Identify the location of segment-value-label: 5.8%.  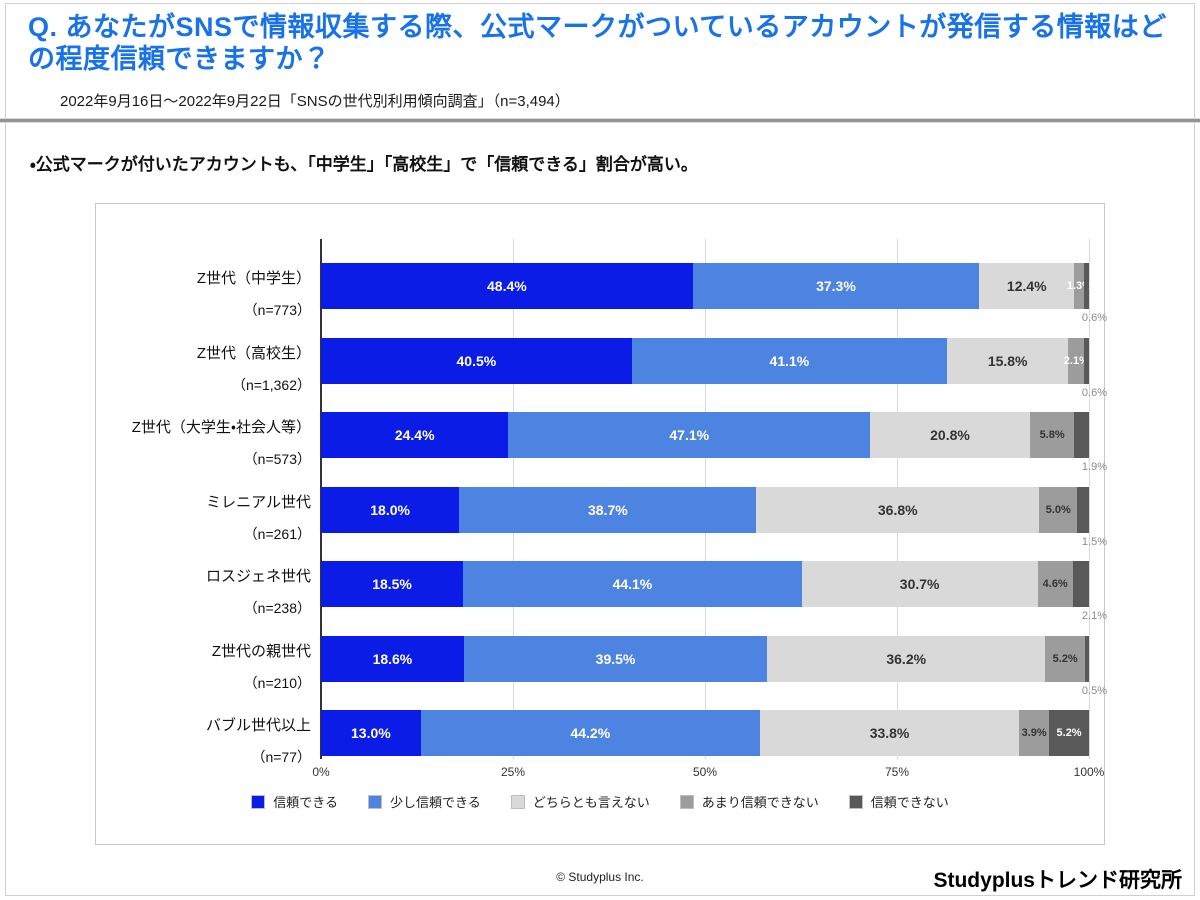
(1052, 435).